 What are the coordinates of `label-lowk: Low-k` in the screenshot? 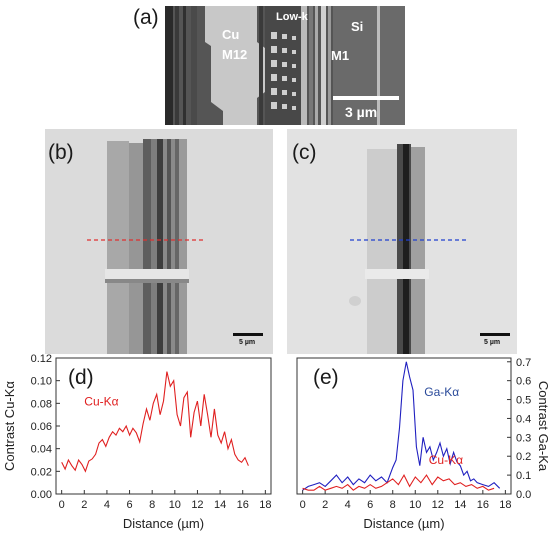 It's located at (292, 17).